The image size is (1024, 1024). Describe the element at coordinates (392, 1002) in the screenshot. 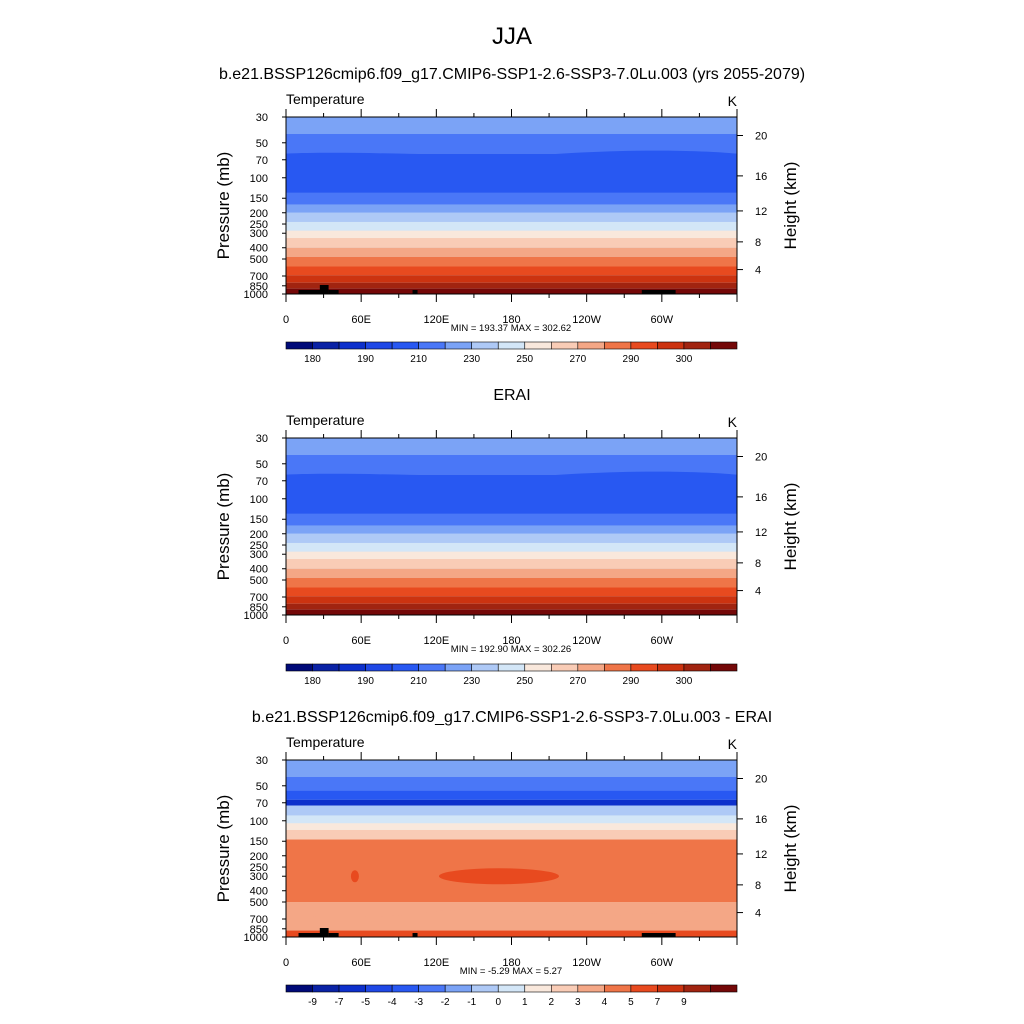

I see `colorbar-label: -4` at that location.